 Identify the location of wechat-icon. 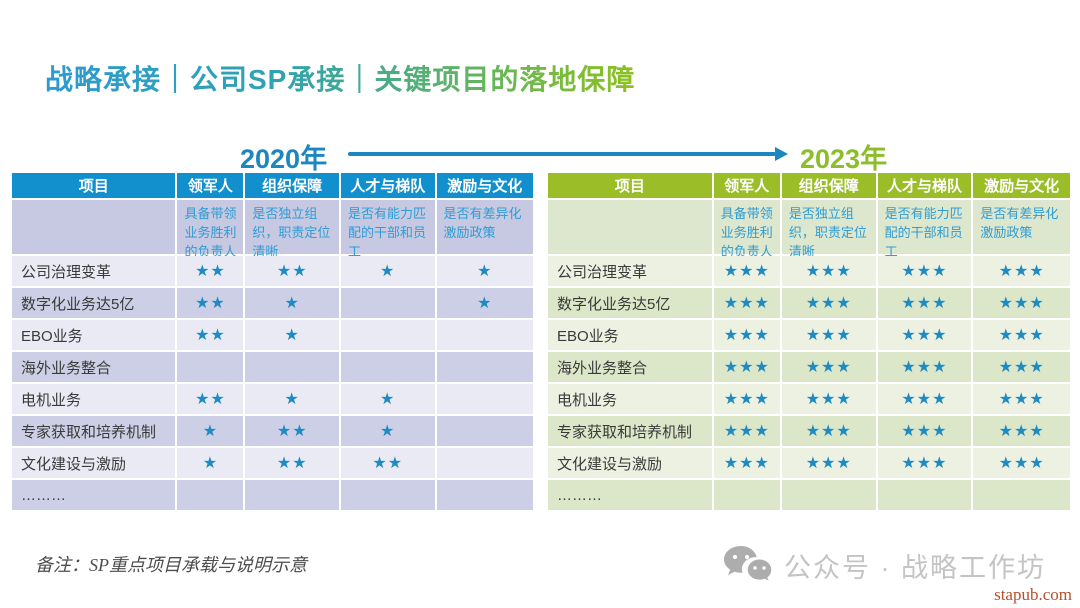
(748, 565).